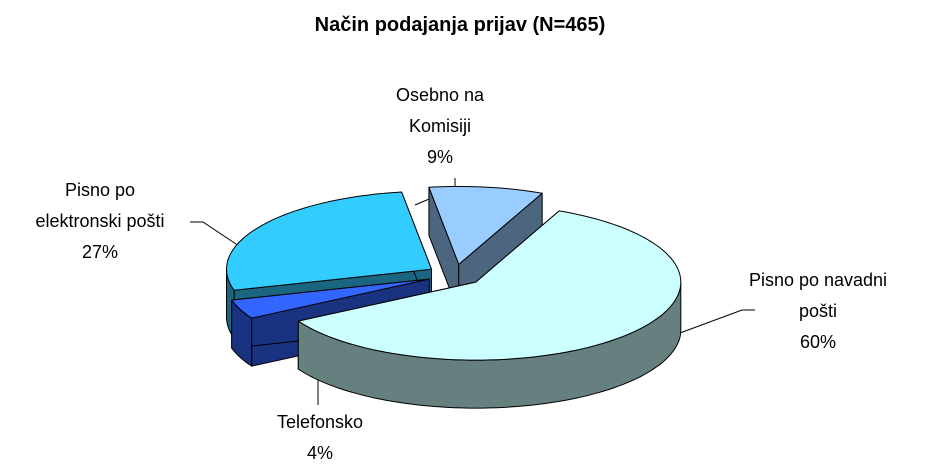 The height and width of the screenshot is (464, 944). What do you see at coordinates (100, 252) in the screenshot?
I see `label-value: 27%` at bounding box center [100, 252].